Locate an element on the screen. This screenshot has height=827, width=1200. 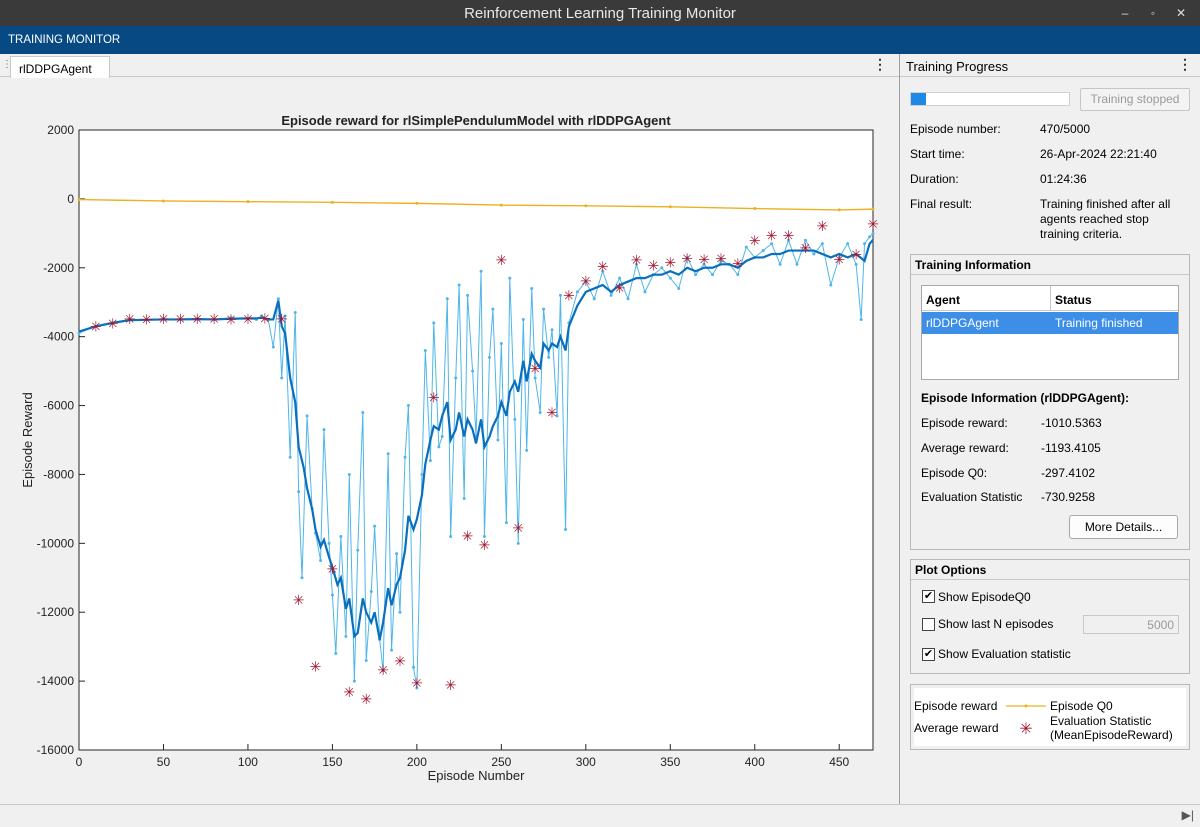
y-tick-label: -16000 is located at coordinates (56, 750).